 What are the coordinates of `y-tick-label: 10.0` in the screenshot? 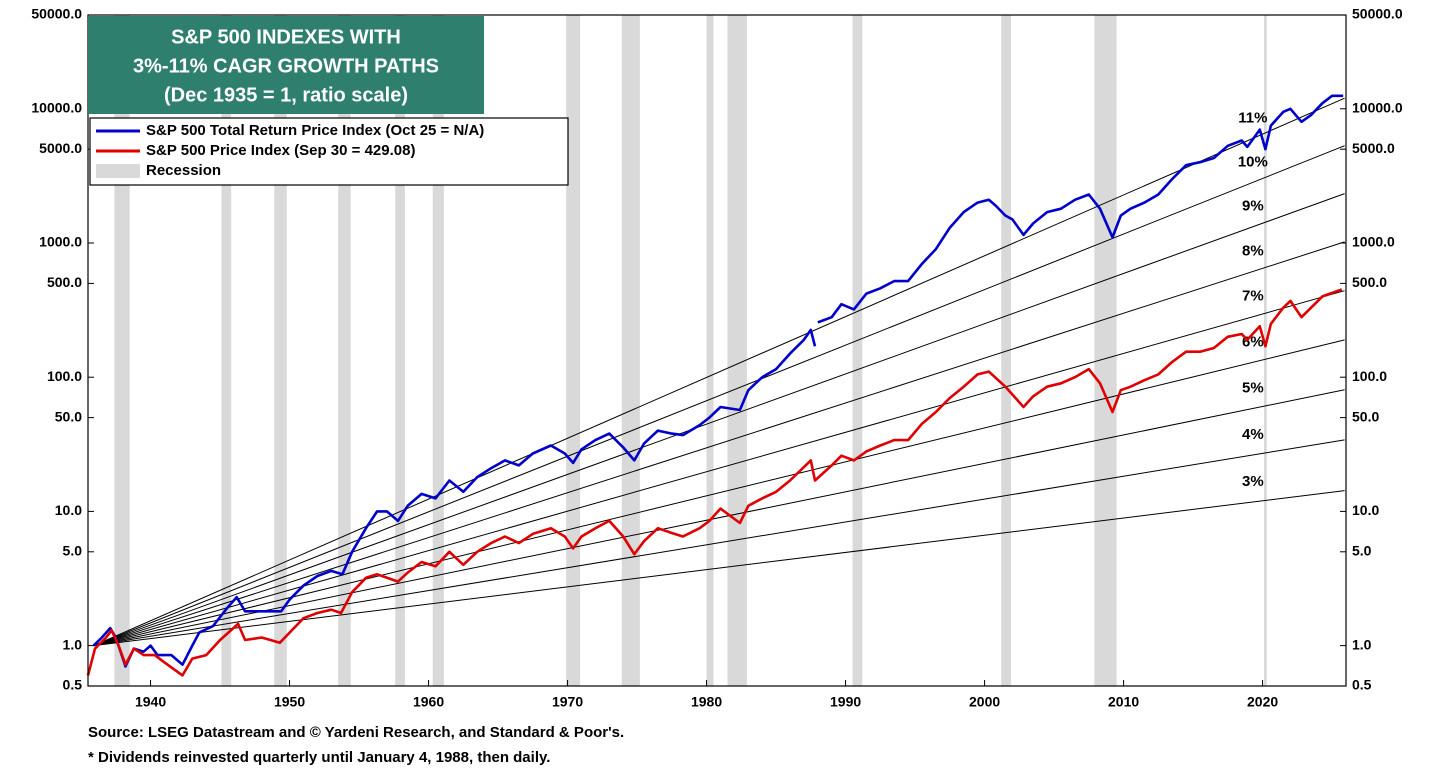 It's located at (68, 510).